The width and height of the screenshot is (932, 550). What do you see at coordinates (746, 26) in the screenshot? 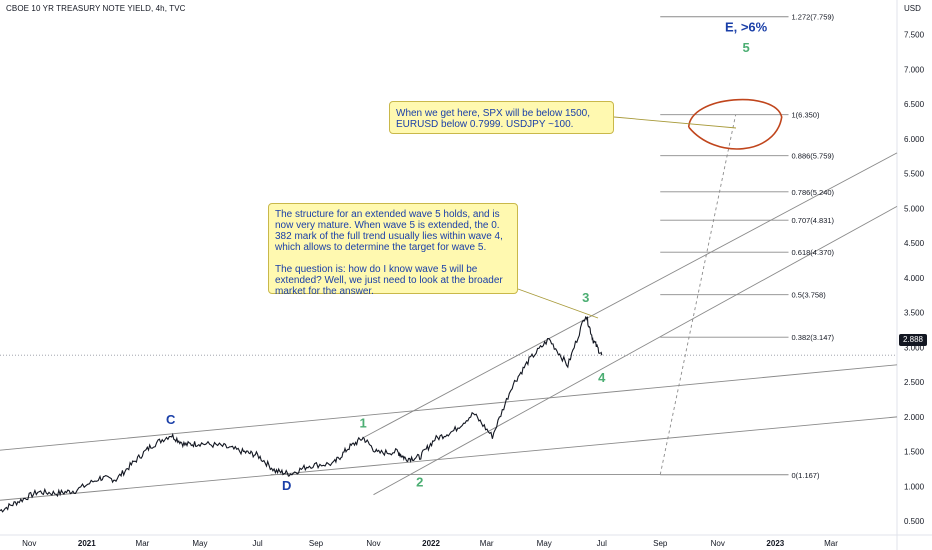
I see `wave-label: E, >6%` at bounding box center [746, 26].